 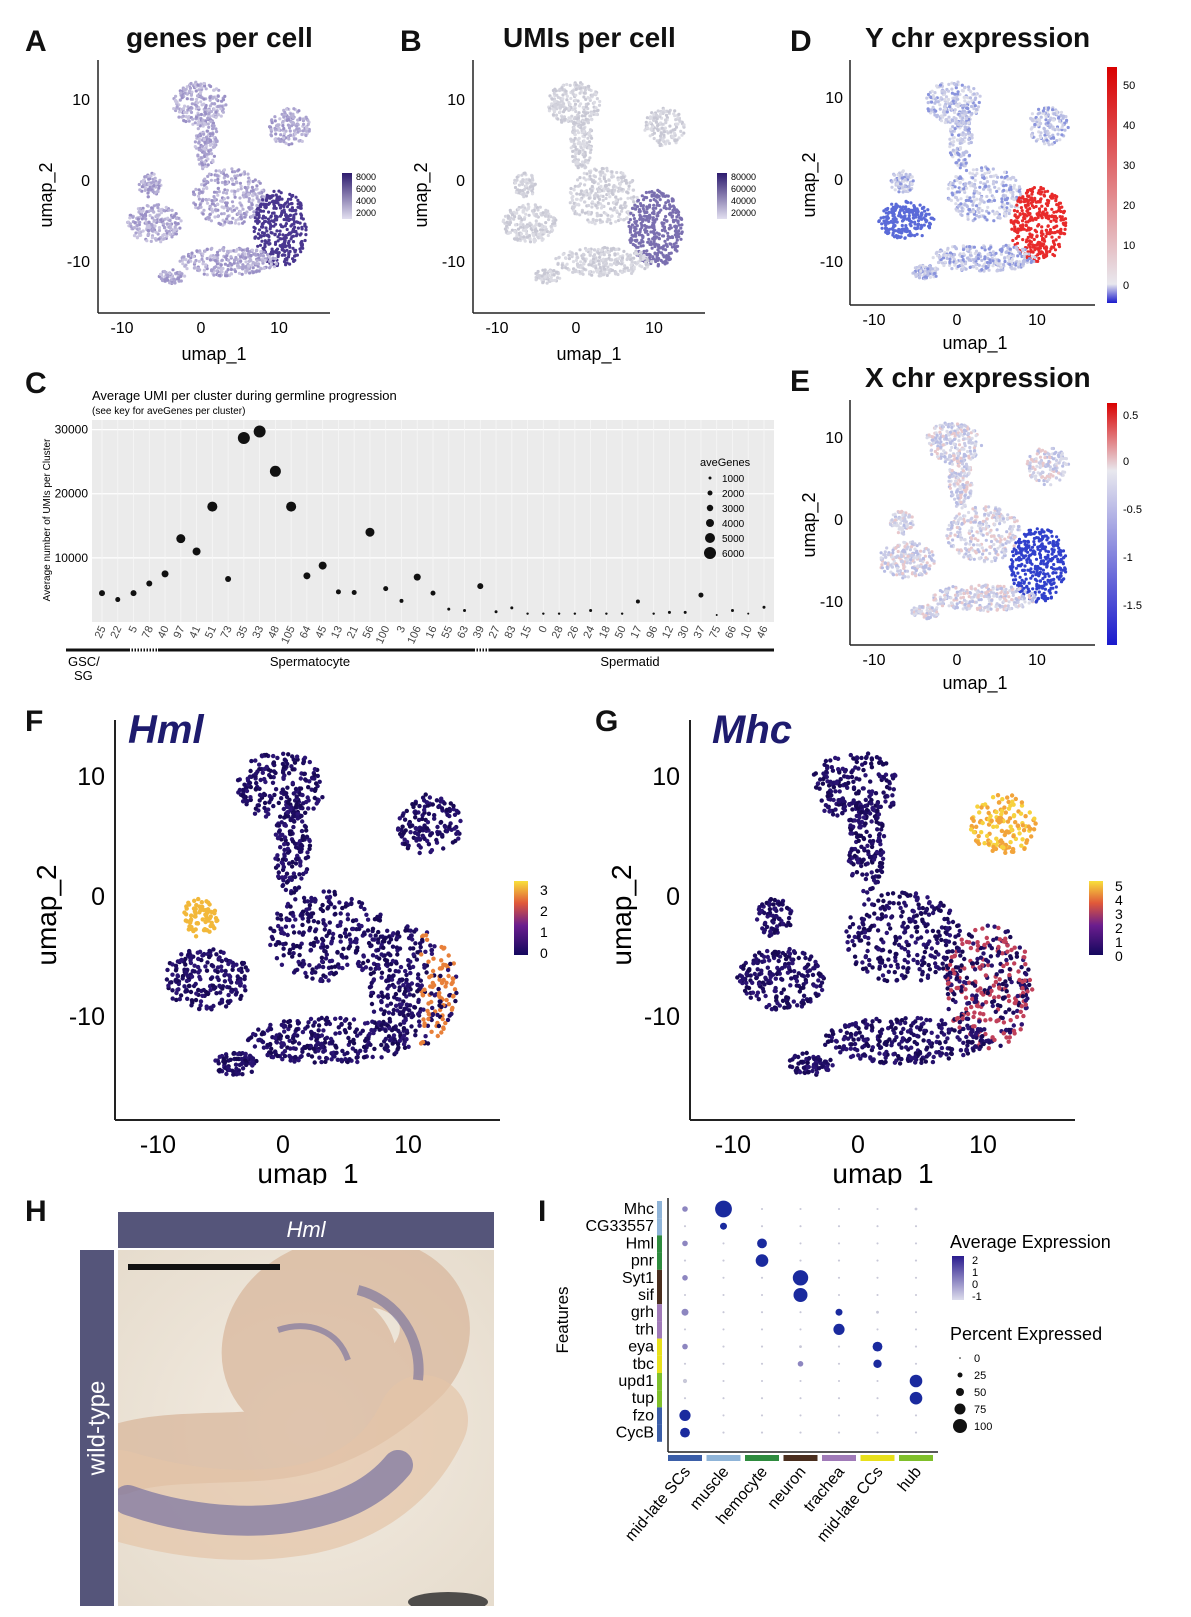 What do you see at coordinates (46, 194) in the screenshot?
I see `y-axis-label: umap_2` at bounding box center [46, 194].